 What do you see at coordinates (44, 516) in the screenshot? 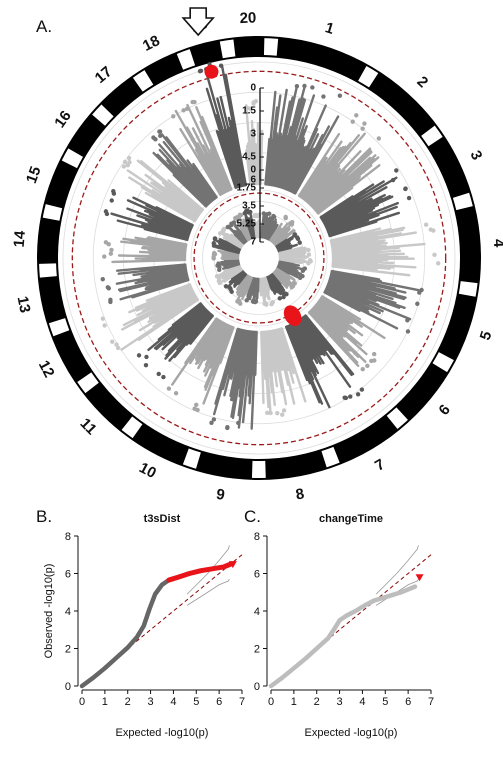
I see `panel-b-label: B.` at bounding box center [44, 516].